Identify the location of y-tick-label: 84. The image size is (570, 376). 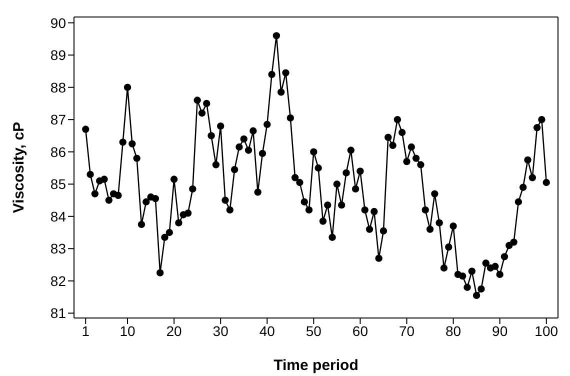
(58, 216).